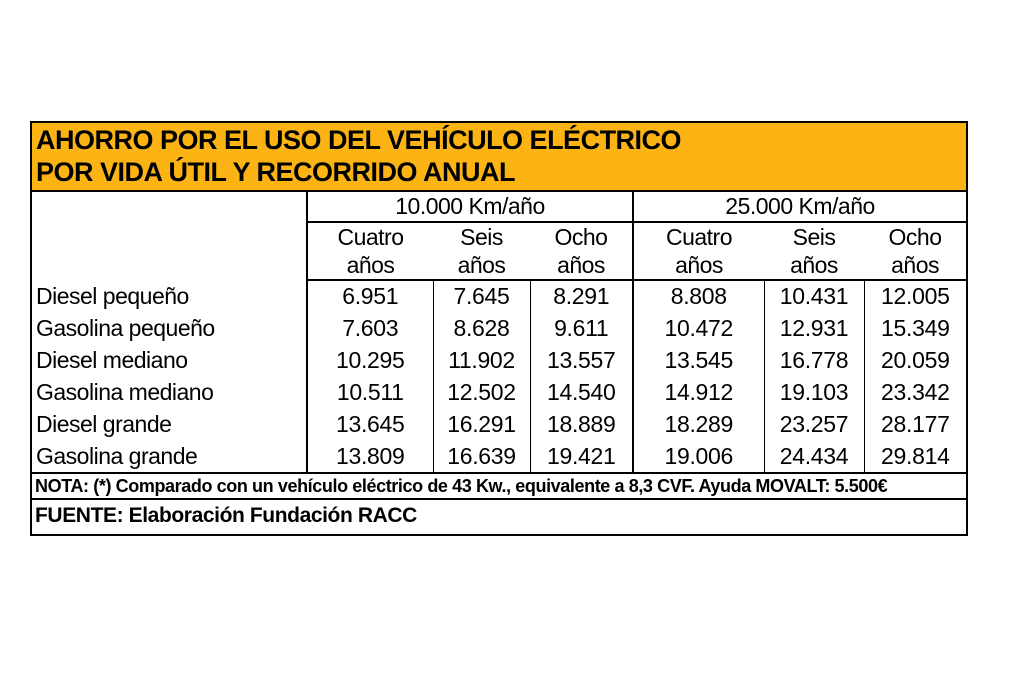 The image size is (1024, 683). Describe the element at coordinates (169, 457) in the screenshot. I see `row-label: Gasolina grande` at that location.